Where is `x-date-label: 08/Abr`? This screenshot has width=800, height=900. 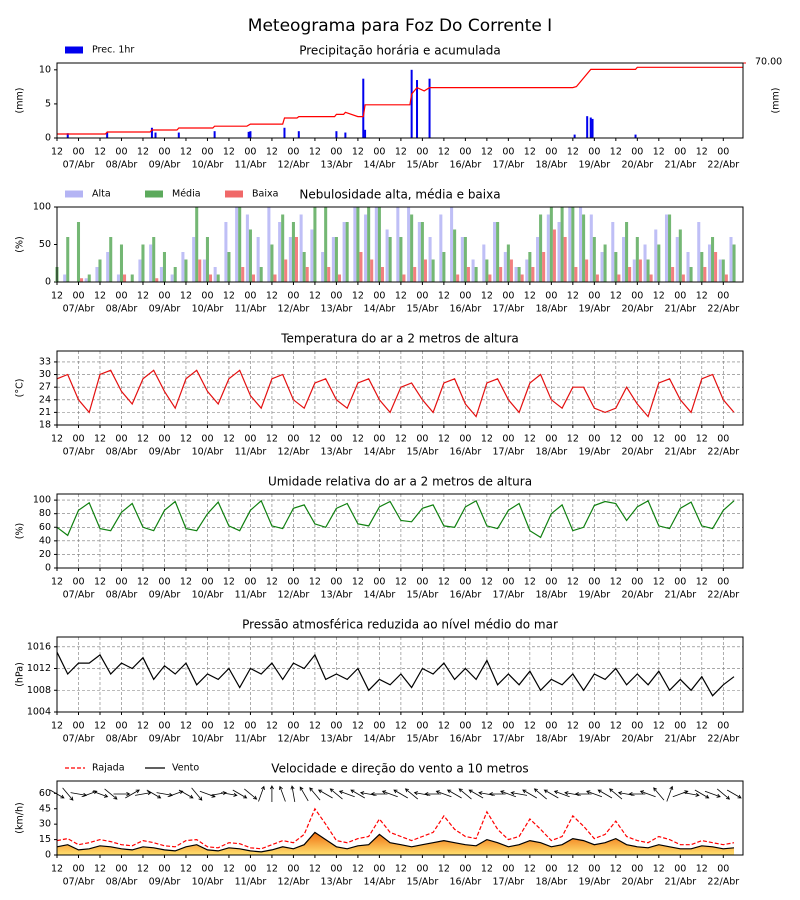 x-date-label: 08/Abr is located at coordinates (122, 165).